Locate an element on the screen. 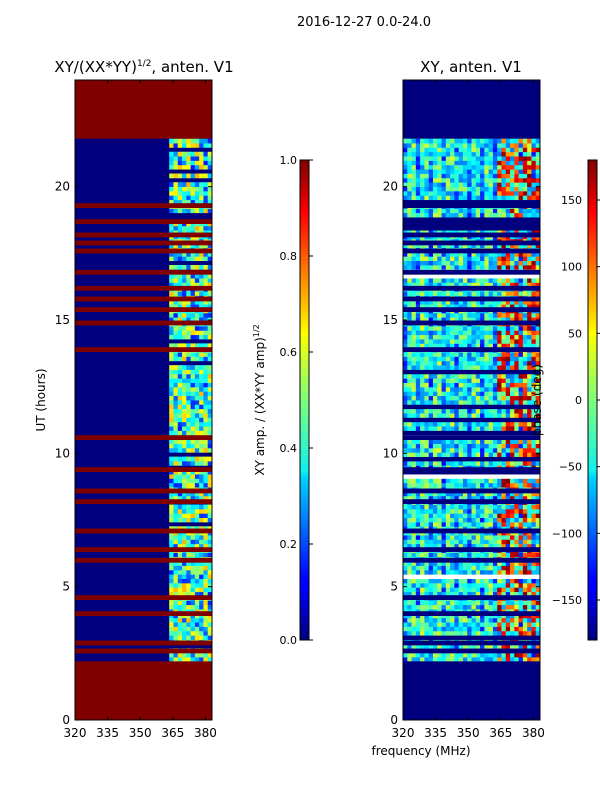 This screenshot has height=800, width=600. colorbar-tick-label: 50 is located at coordinates (575, 333).